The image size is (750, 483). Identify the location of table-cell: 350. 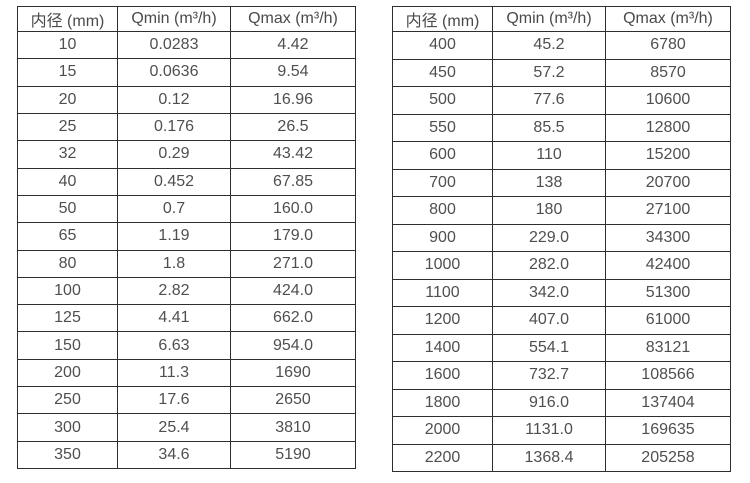
(67, 455).